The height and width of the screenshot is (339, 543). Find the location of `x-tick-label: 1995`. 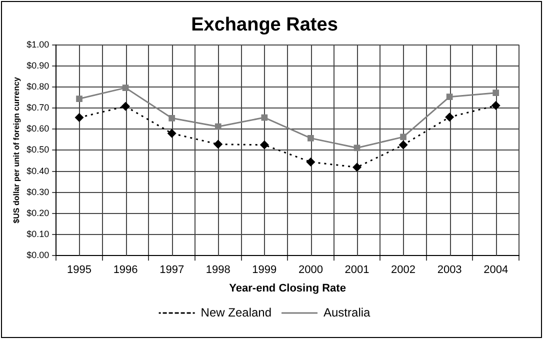

x-tick-label: 1995 is located at coordinates (79, 270).